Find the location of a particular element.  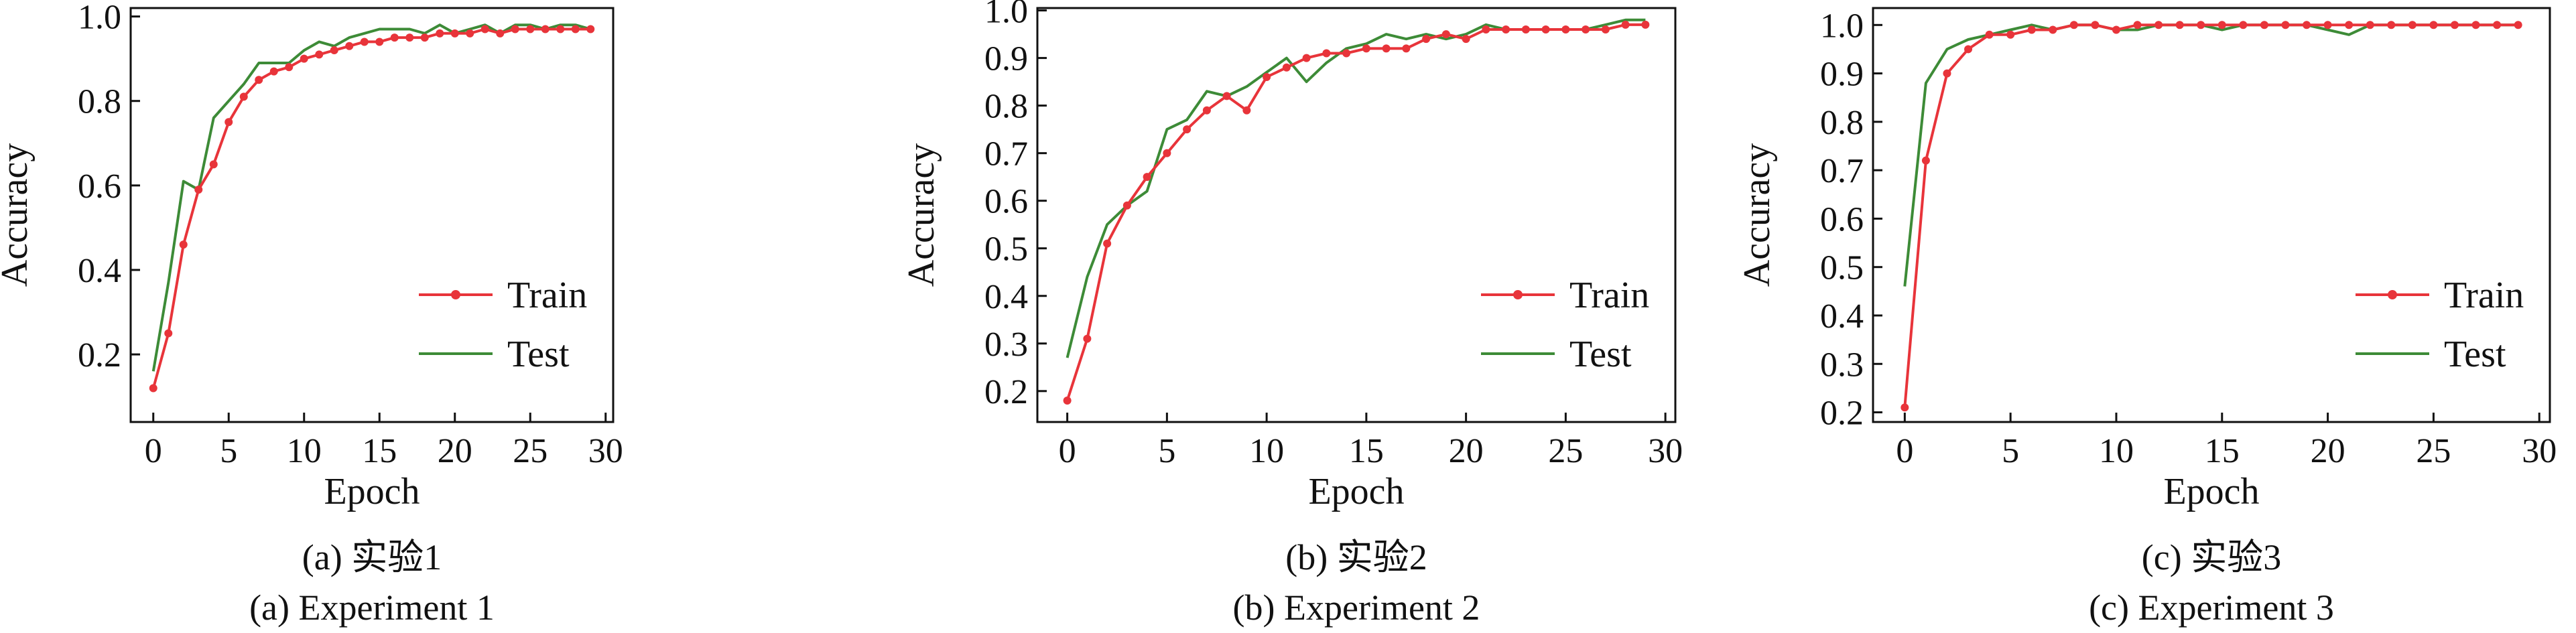

y-tick-label: 1.0 is located at coordinates (99, 18).